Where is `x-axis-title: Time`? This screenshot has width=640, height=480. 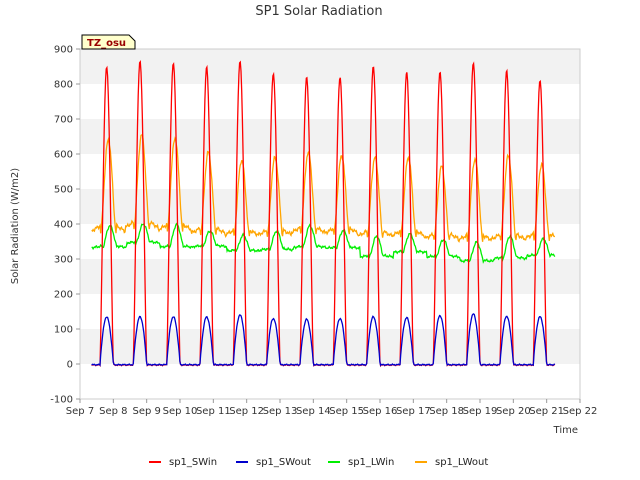
x-axis-title: Time is located at coordinates (565, 430).